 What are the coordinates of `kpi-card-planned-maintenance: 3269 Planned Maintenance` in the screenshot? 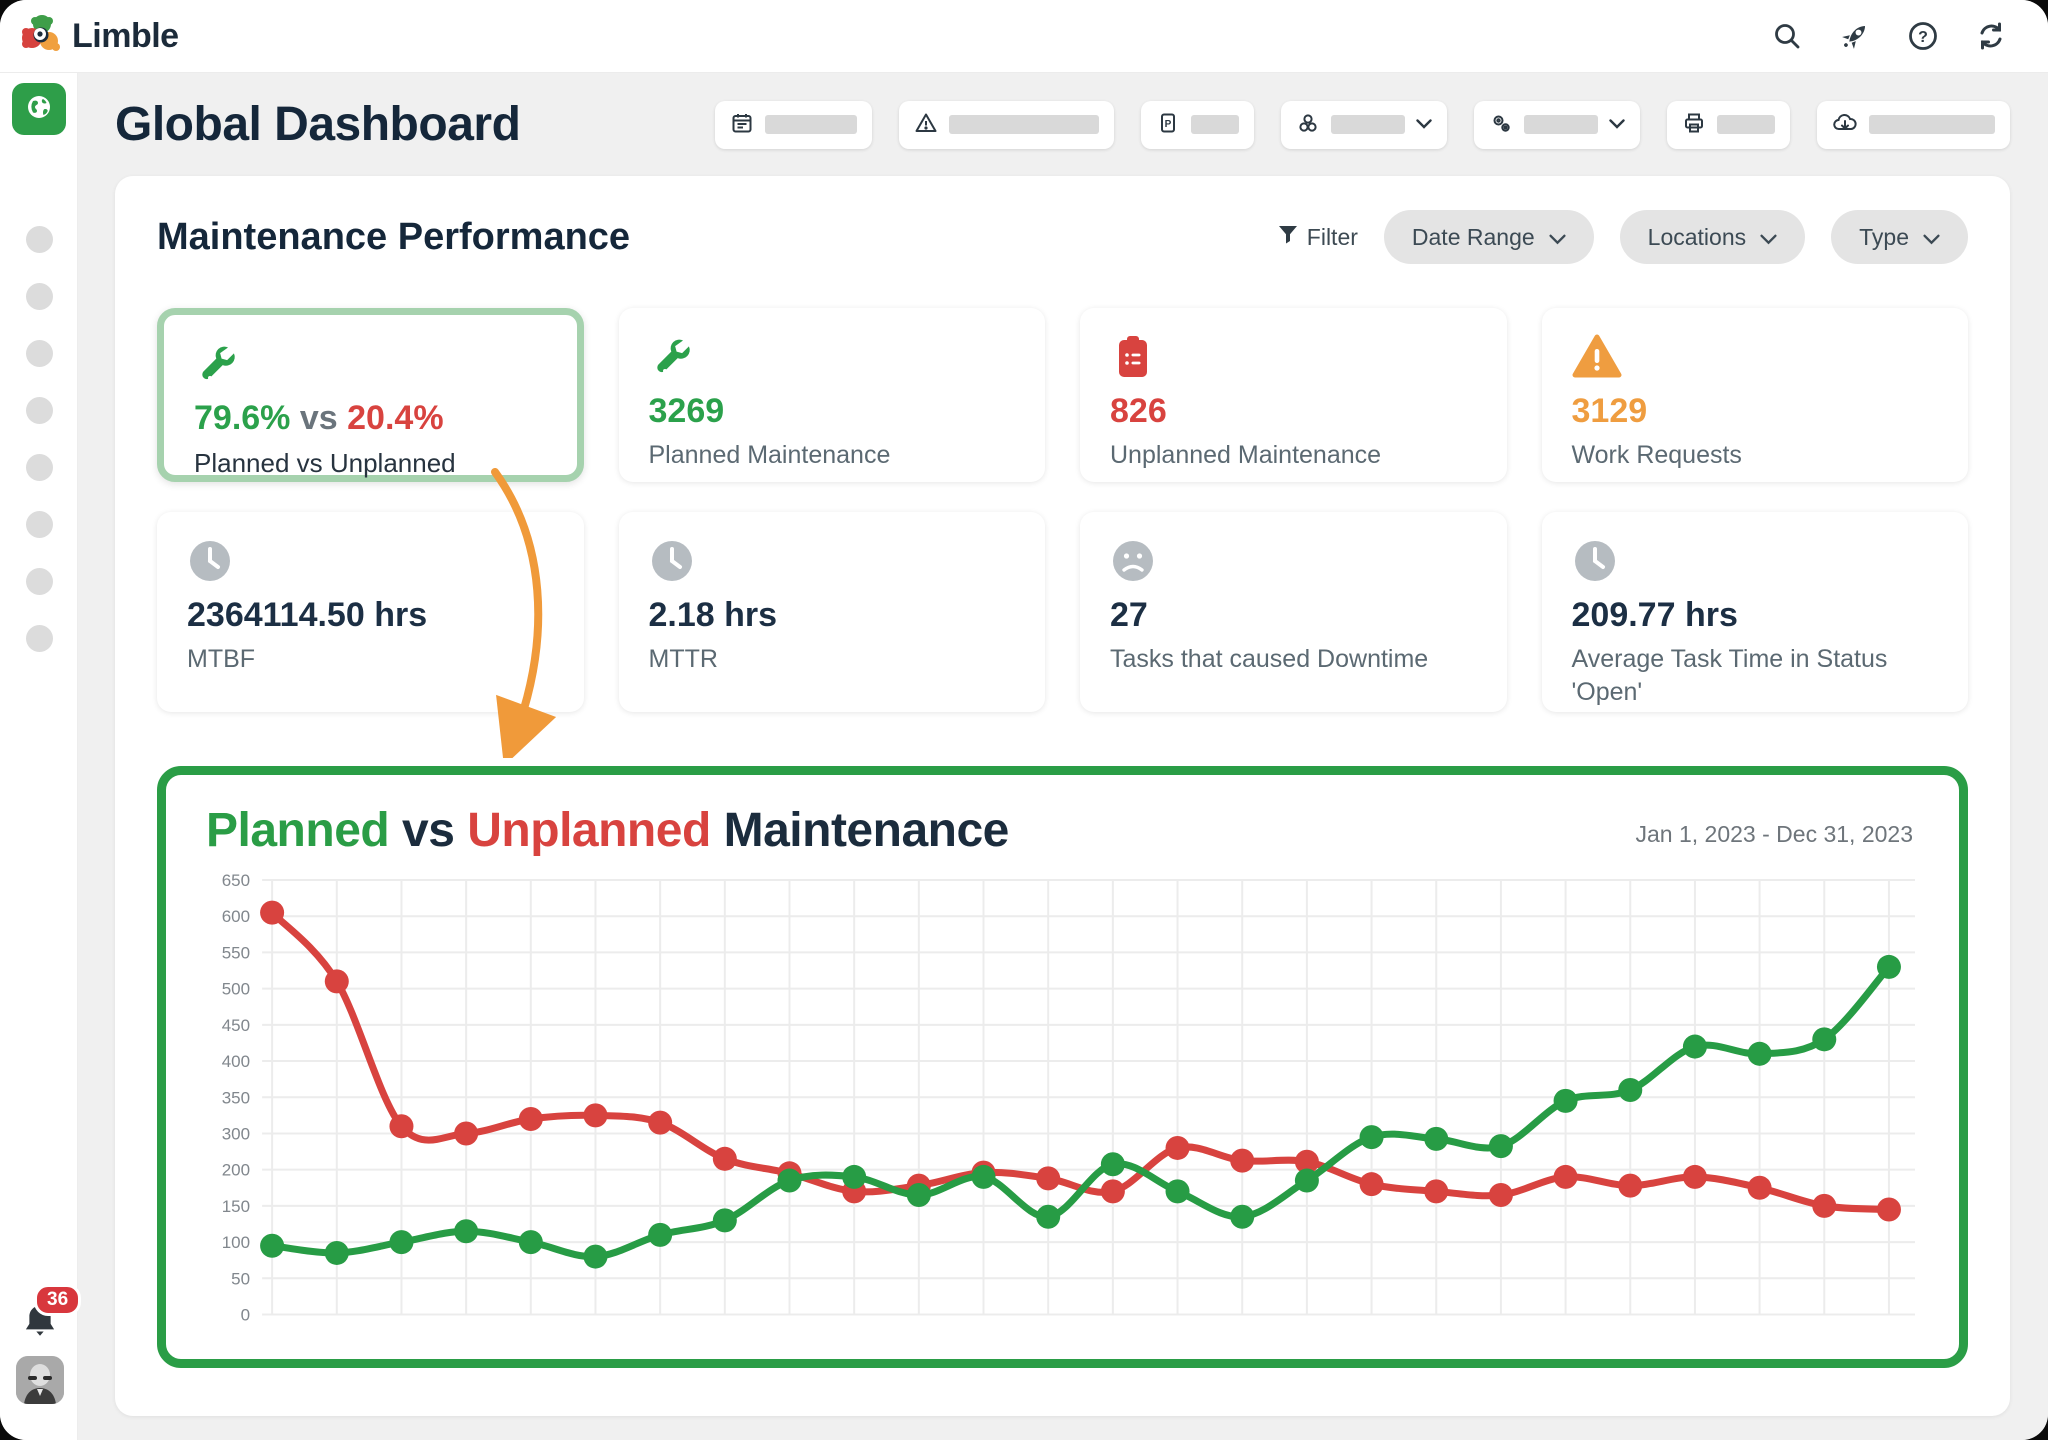 It's located at (831, 395).